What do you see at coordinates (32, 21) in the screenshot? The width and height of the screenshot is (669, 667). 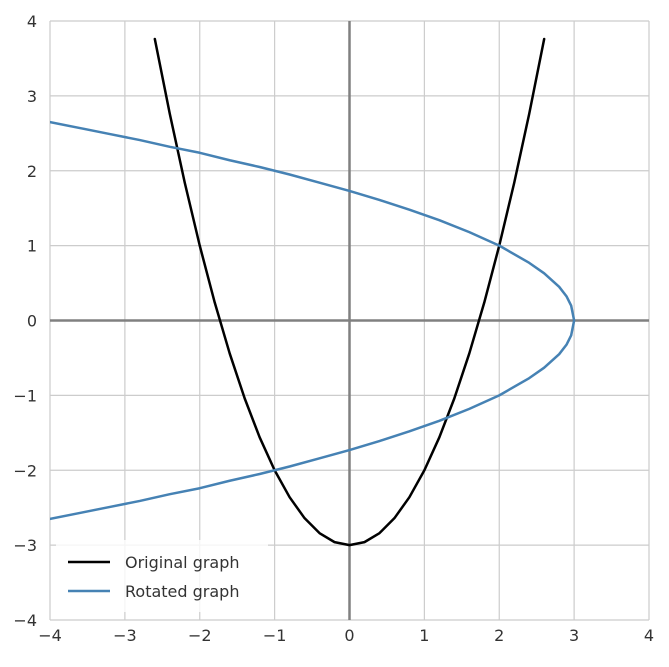 I see `y-tick-label-8: 4` at bounding box center [32, 21].